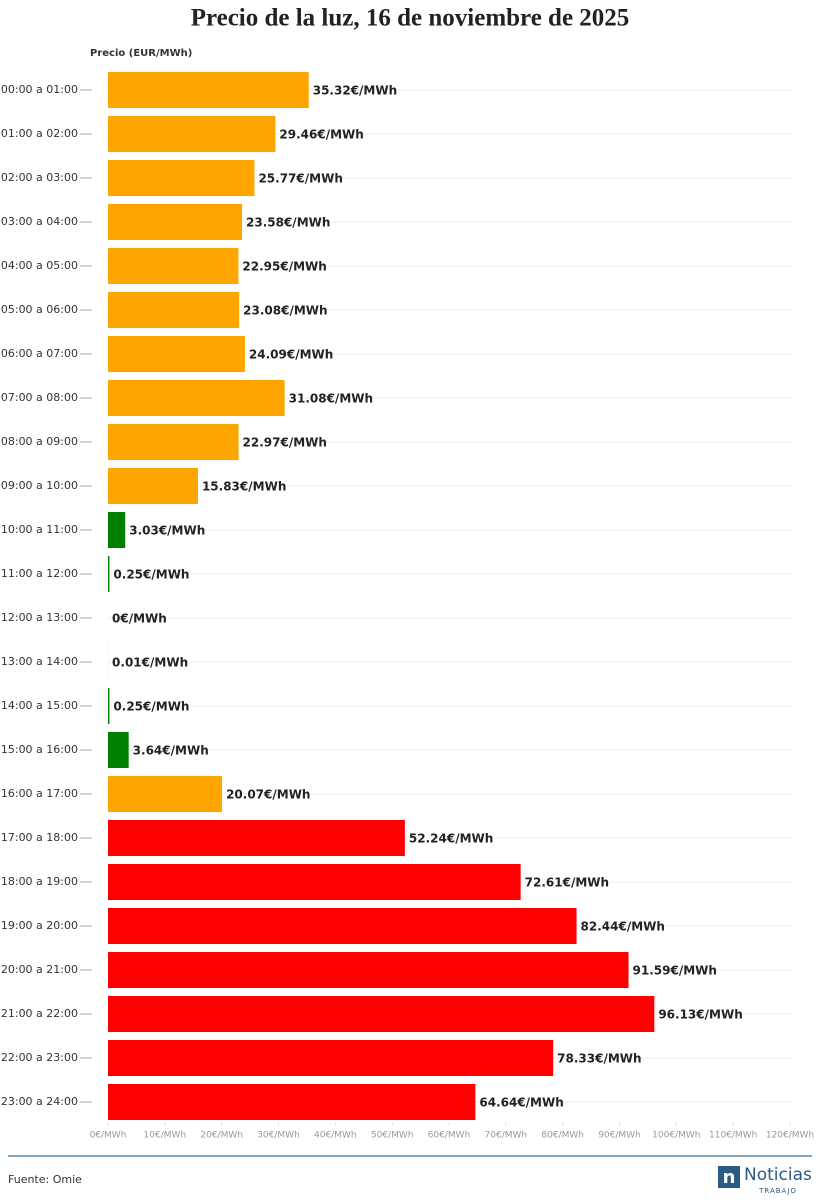  What do you see at coordinates (623, 927) in the screenshot?
I see `value-label: 82.44€/MWh` at bounding box center [623, 927].